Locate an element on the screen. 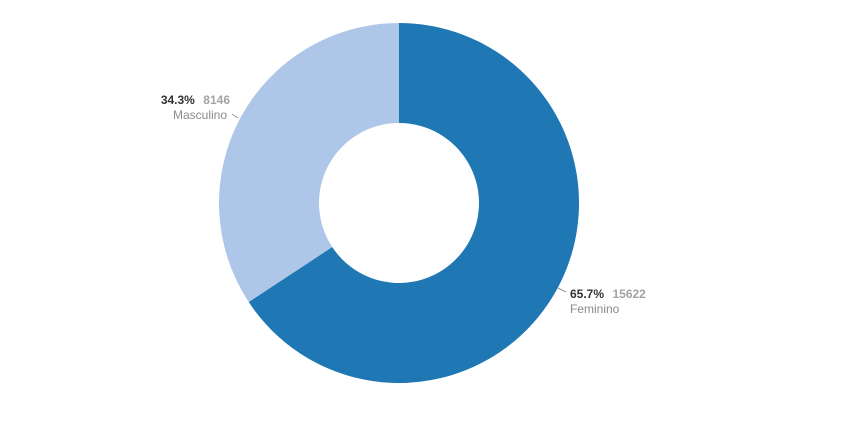 Image resolution: width=865 pixels, height=424 pixels. slice-label-feminino: 65.7% 15622 Feminino is located at coordinates (601, 300).